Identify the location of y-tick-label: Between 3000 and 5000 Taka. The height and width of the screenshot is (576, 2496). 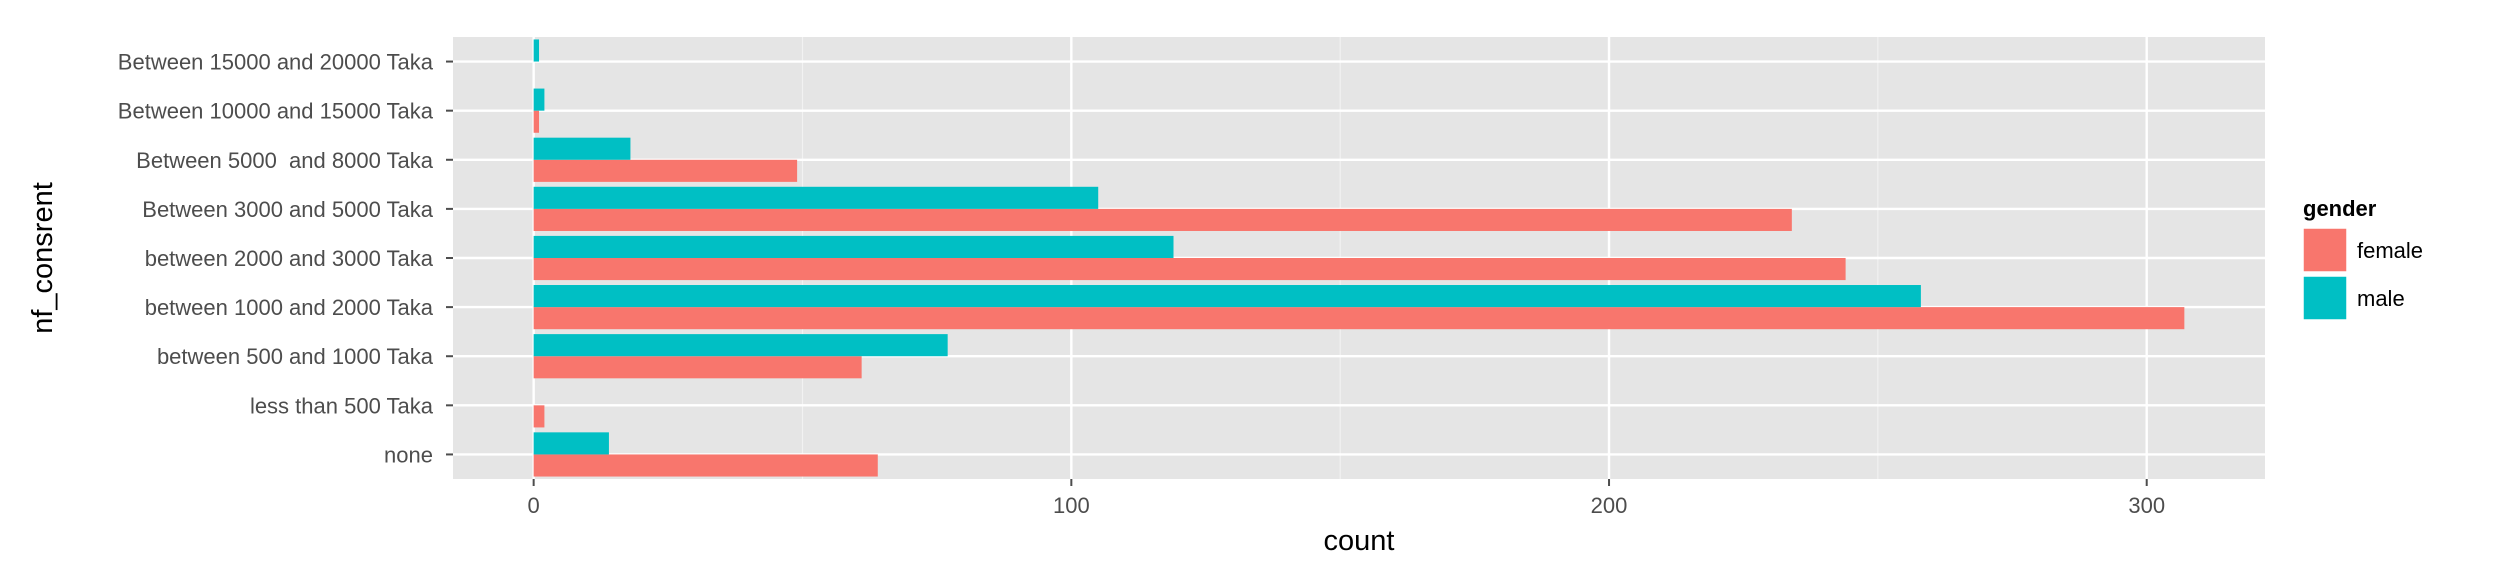
(287, 209).